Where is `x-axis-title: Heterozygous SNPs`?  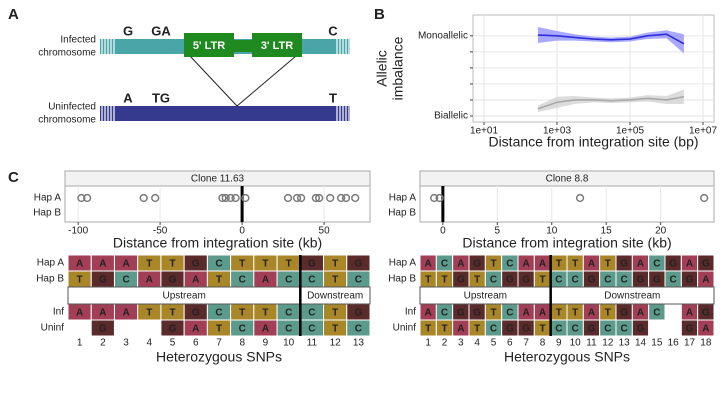 x-axis-title: Heterozygous SNPs is located at coordinates (219, 357).